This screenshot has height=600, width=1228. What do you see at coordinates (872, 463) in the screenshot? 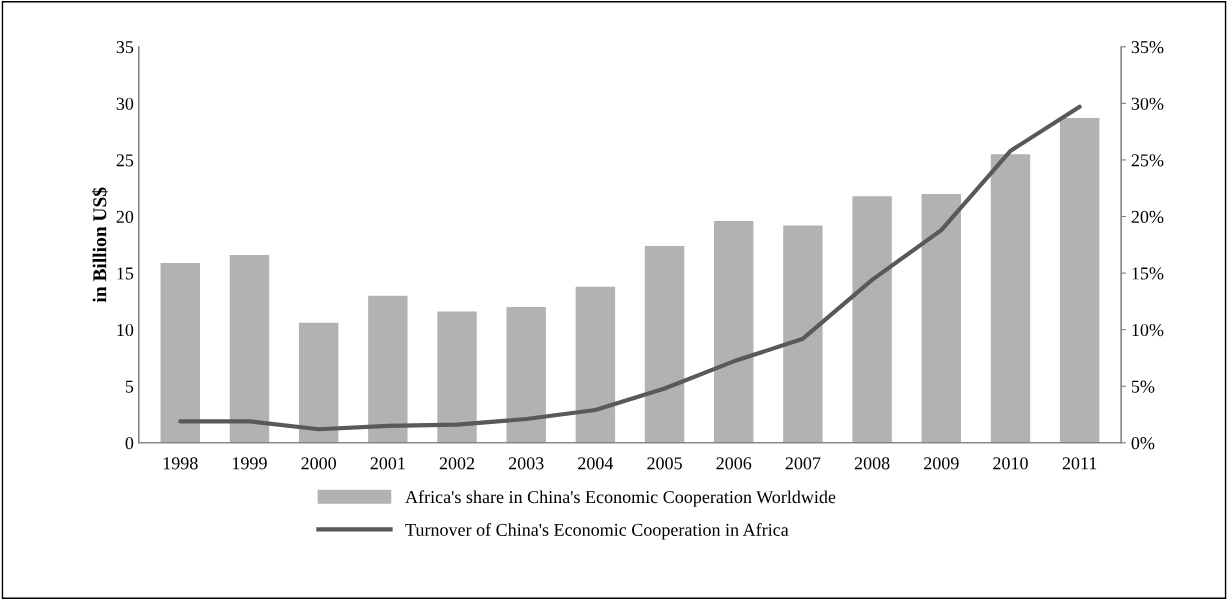
I see `x-tick-label: 2008` at bounding box center [872, 463].